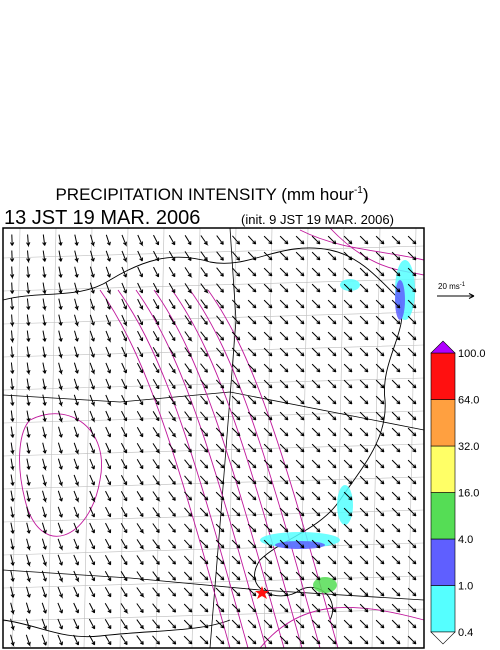  What do you see at coordinates (465, 633) in the screenshot?
I see `colorbar-label: 0.4` at bounding box center [465, 633].